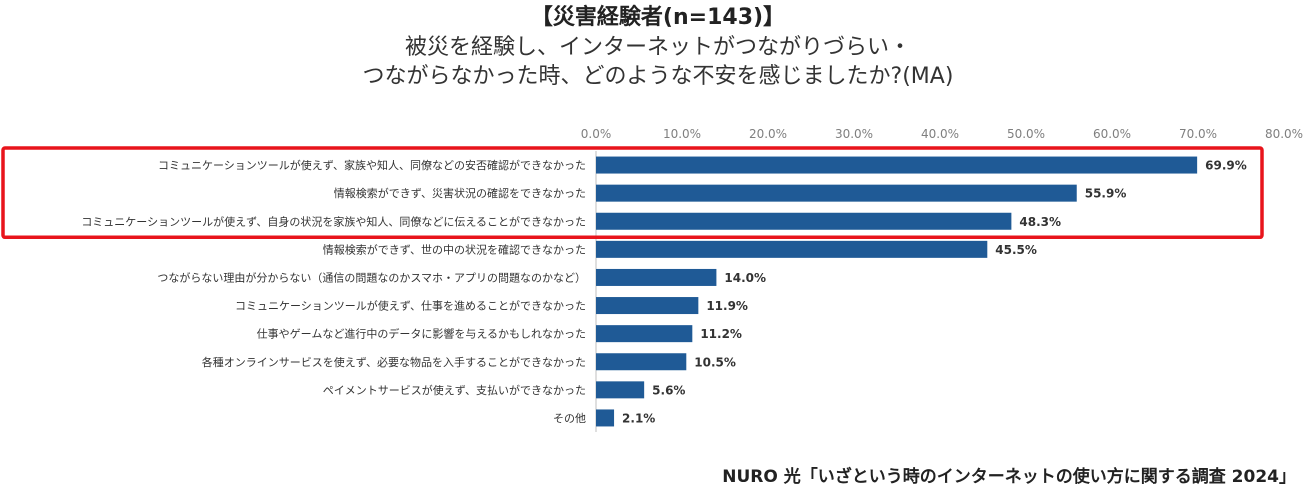 The height and width of the screenshot is (504, 1316). I want to click on category-label: 情報検索ができず、世の中の状況を確認できなかった, so click(454, 249).